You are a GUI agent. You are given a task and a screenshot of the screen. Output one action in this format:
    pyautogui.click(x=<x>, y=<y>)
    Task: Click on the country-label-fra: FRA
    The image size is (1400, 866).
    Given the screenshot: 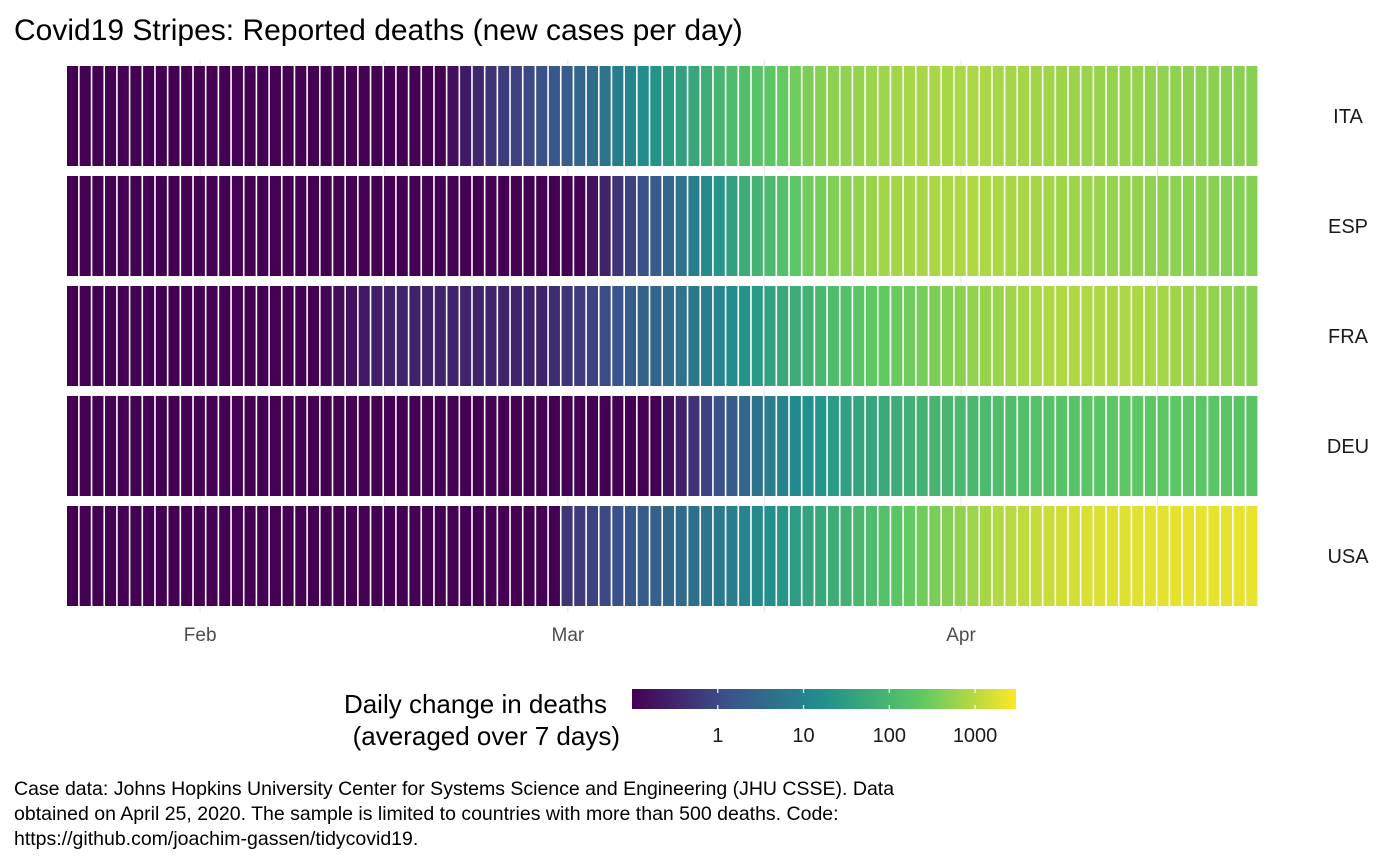 What is the action you would take?
    pyautogui.click(x=1348, y=337)
    